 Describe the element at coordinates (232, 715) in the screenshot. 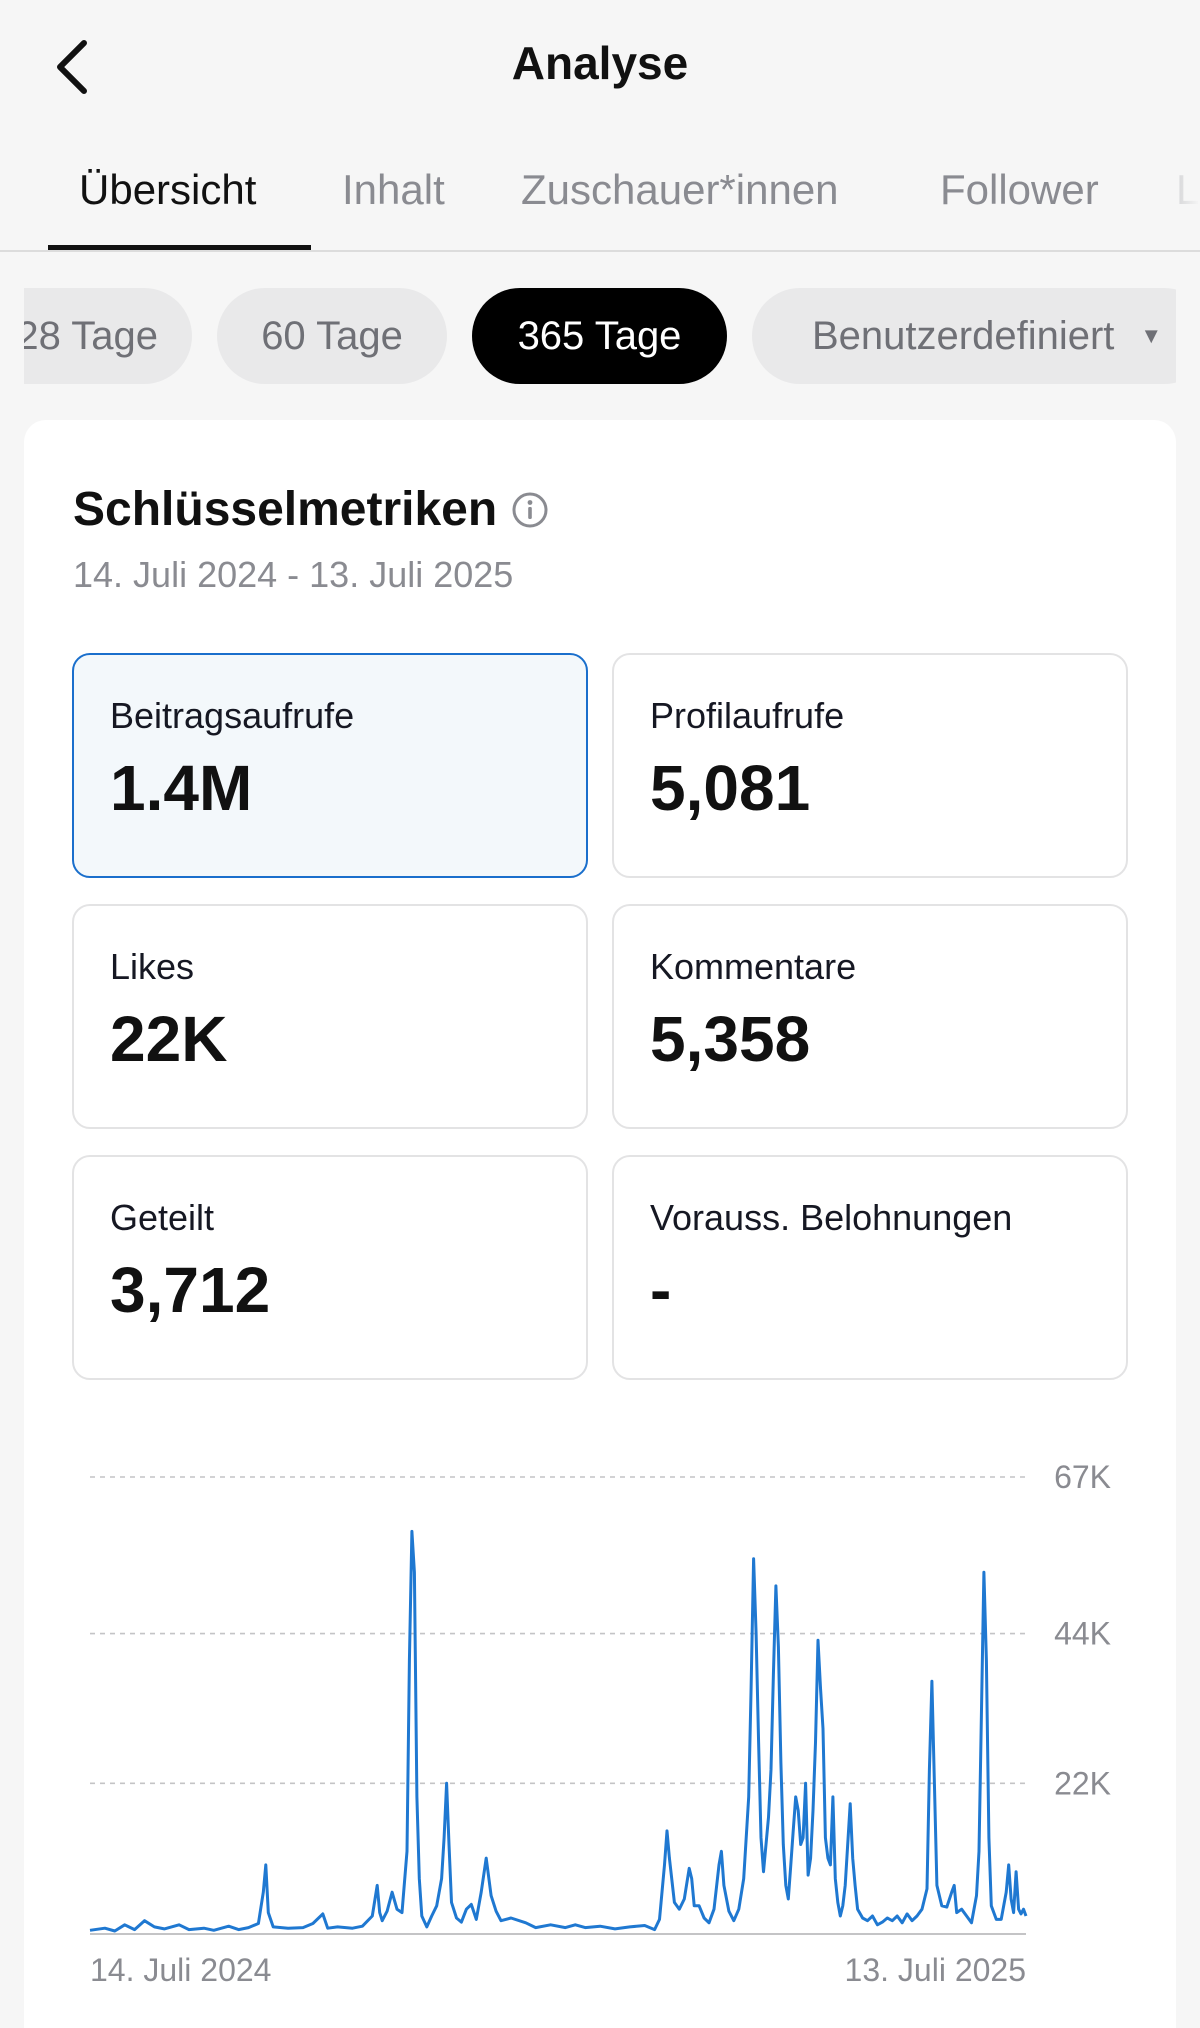

I see `metric-label: Beitragsaufrufe` at that location.